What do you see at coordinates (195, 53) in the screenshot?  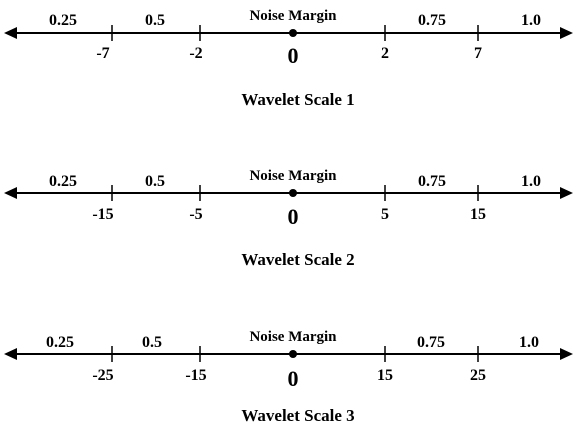 I see `tick-label: -2` at bounding box center [195, 53].